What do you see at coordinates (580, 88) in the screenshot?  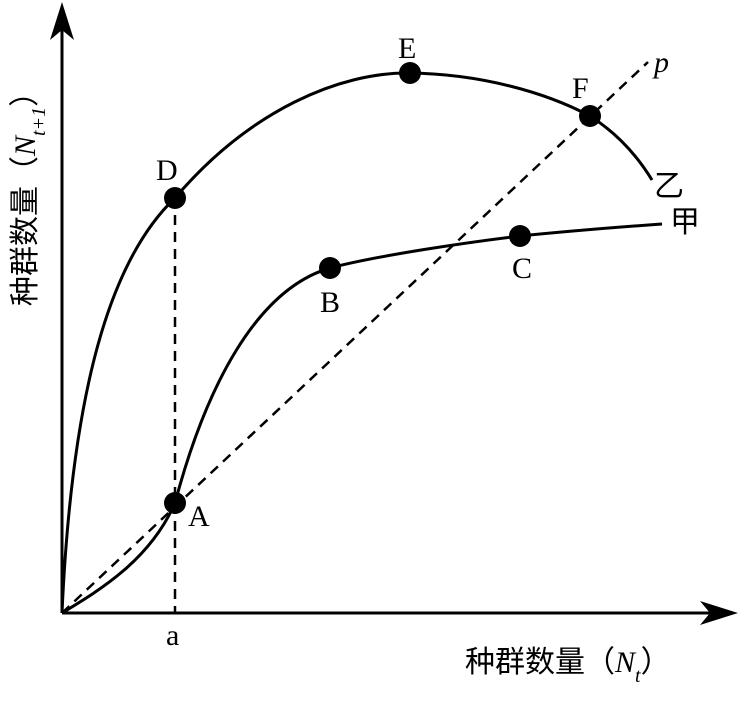 I see `label-F: F` at bounding box center [580, 88].